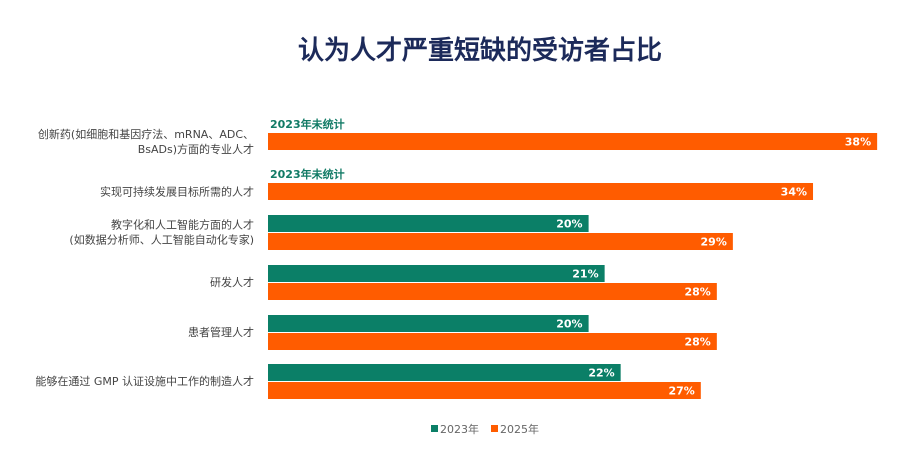 This screenshot has width=900, height=461. Describe the element at coordinates (144, 381) in the screenshot. I see `category-label: 能够在通过 GMP 认证设施中工作的制造人才` at that location.